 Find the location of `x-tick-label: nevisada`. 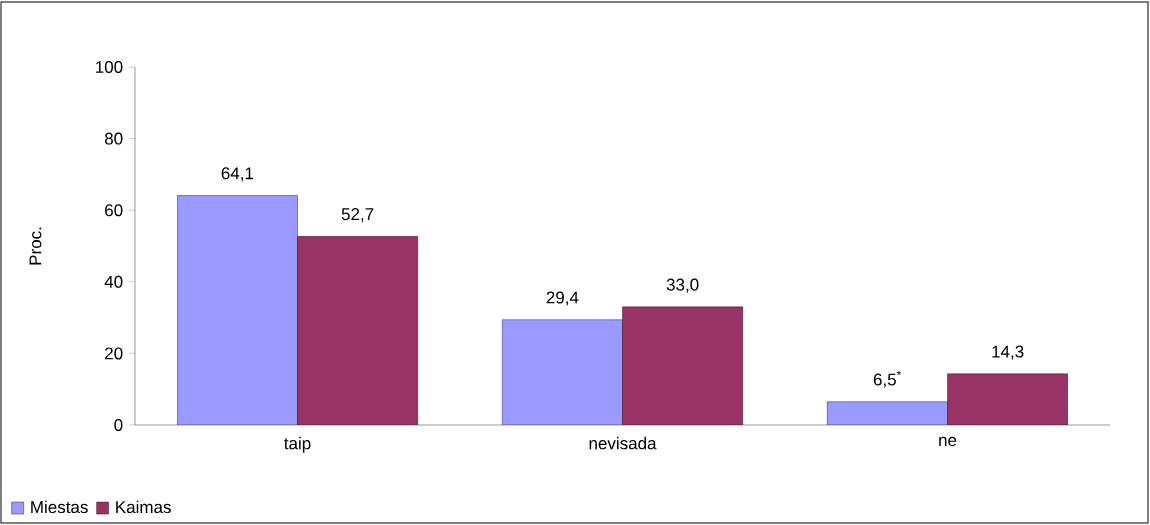

x-tick-label: nevisada is located at coordinates (623, 443).